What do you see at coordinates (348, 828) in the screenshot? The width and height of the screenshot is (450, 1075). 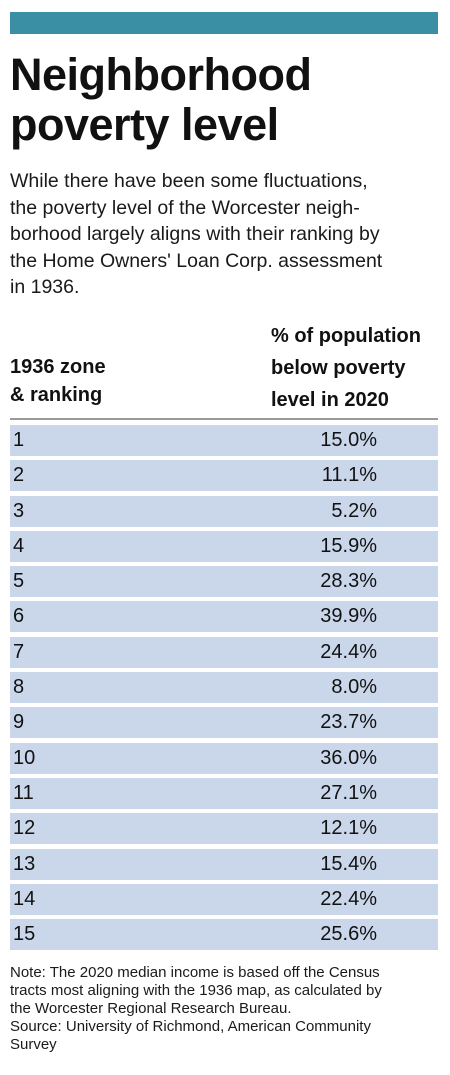 I see `poverty-cell: 12.1%` at bounding box center [348, 828].